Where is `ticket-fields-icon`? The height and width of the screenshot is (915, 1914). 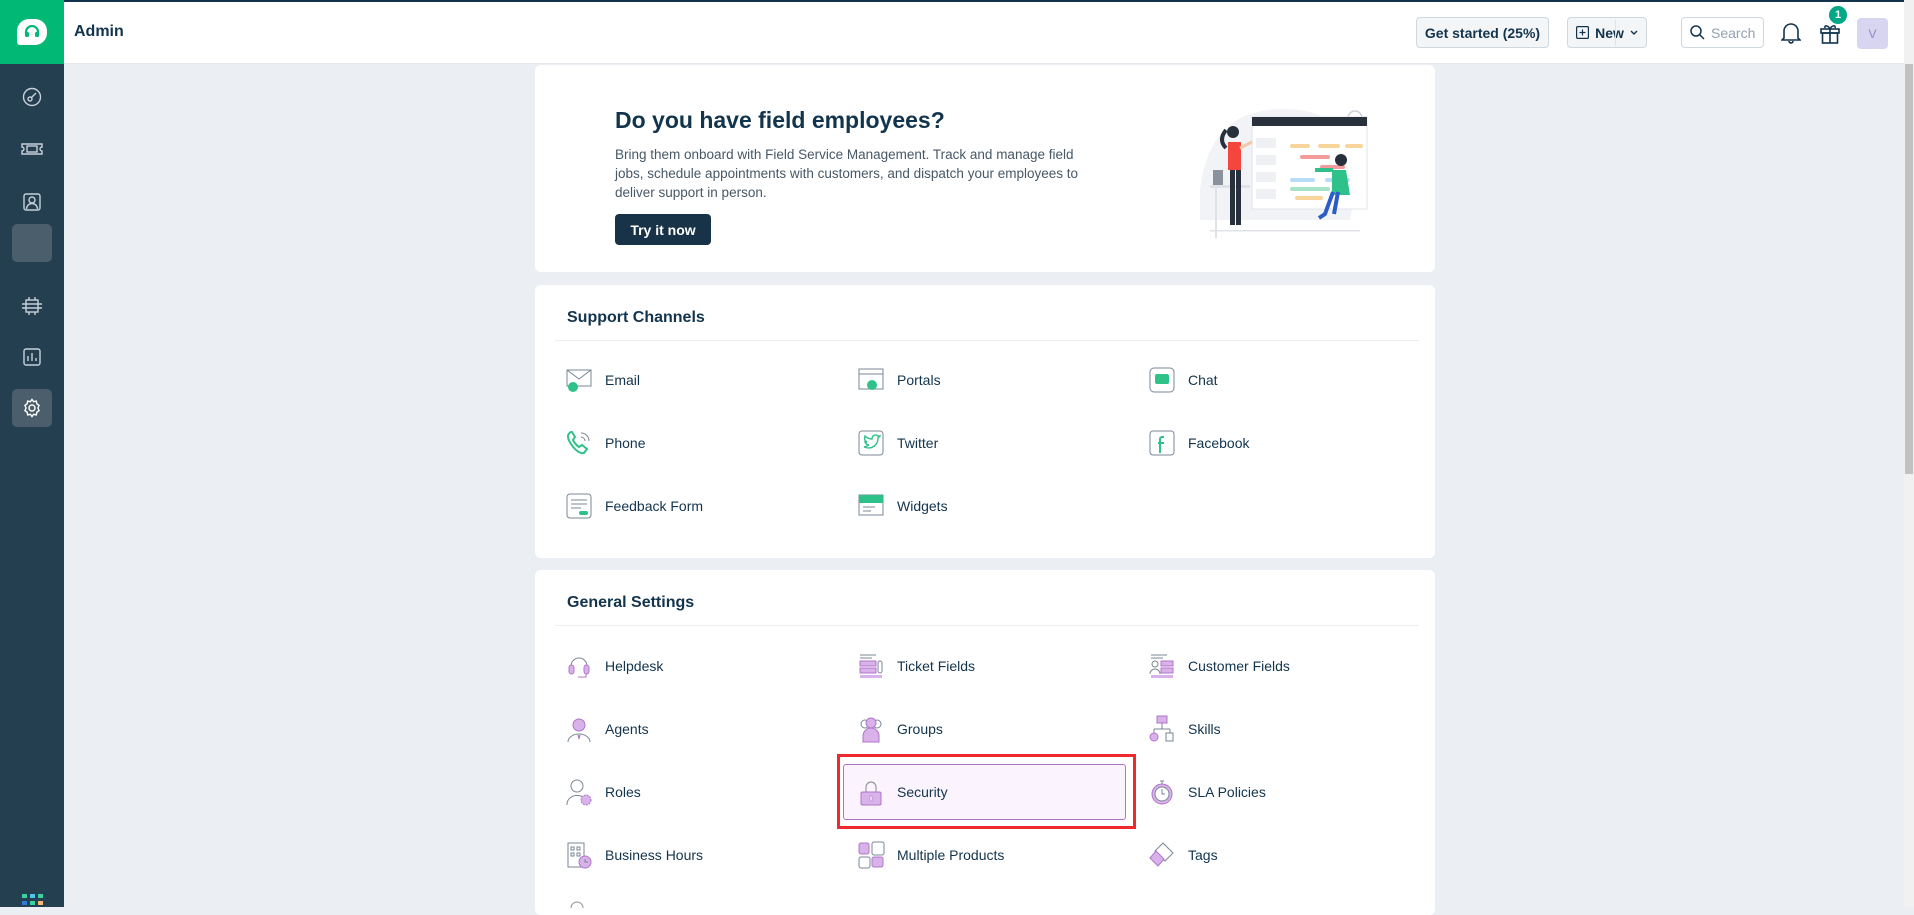 ticket-fields-icon is located at coordinates (871, 666).